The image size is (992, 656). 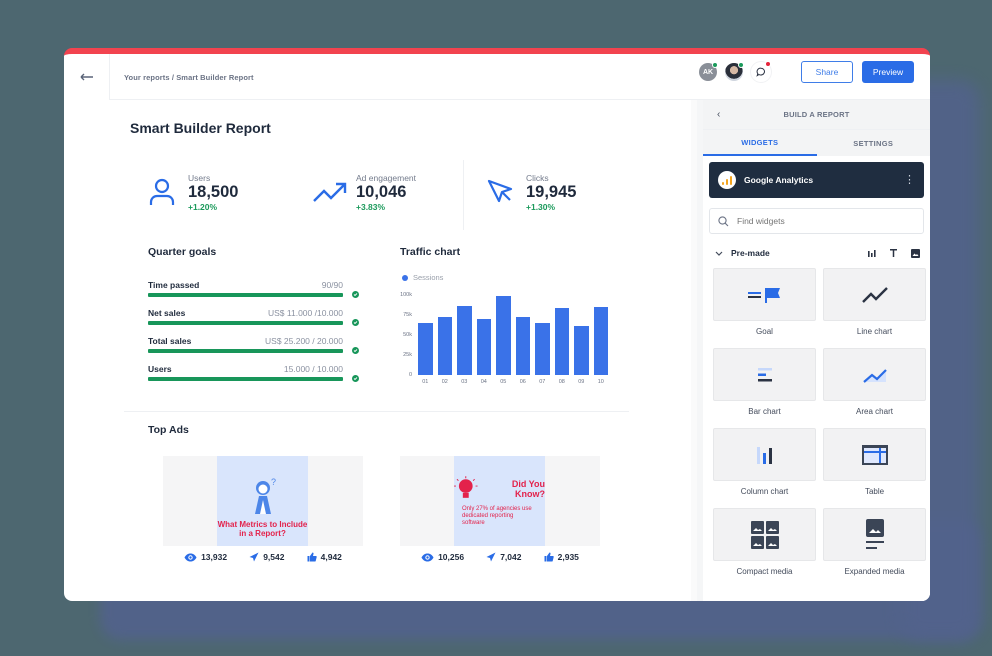 I want to click on y-axis: 100k 75k 50k 25k 0, so click(x=407, y=335).